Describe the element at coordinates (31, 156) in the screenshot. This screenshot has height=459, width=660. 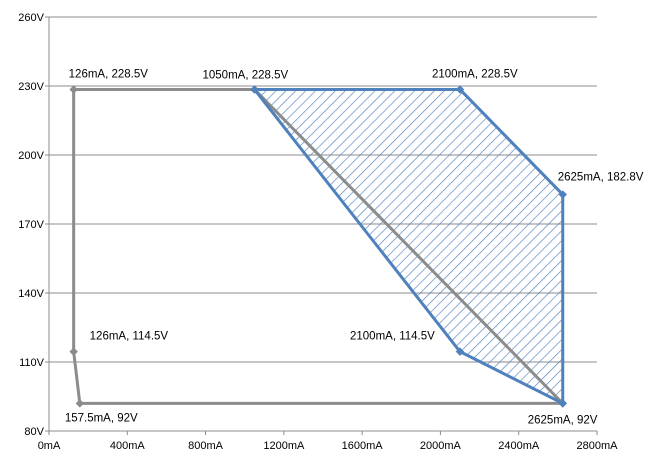
I see `y-tick-label: 200V` at that location.